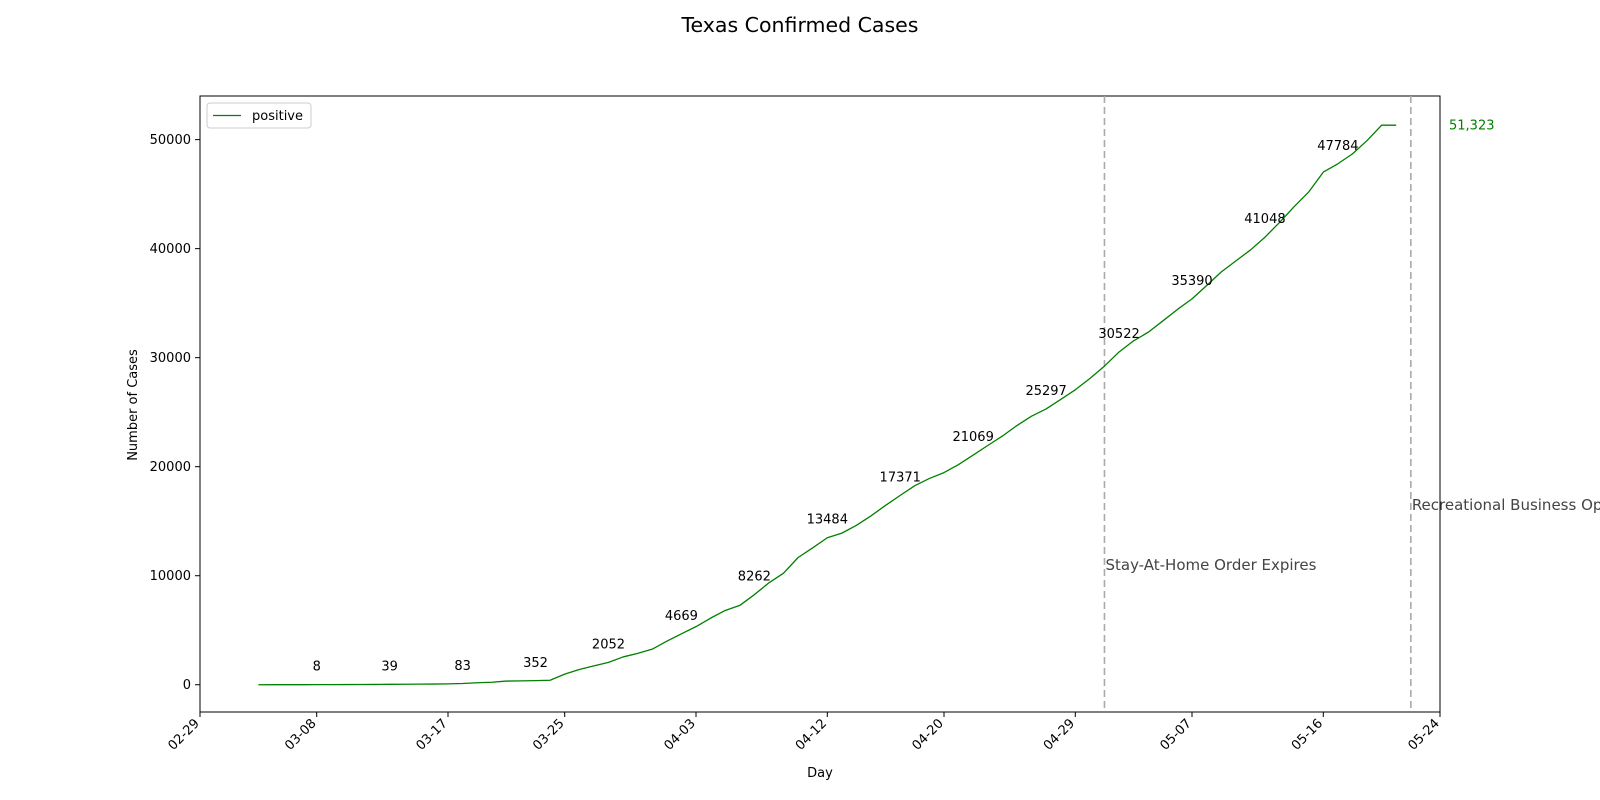 This screenshot has height=800, width=1600. I want to click on data-label: 352, so click(535, 663).